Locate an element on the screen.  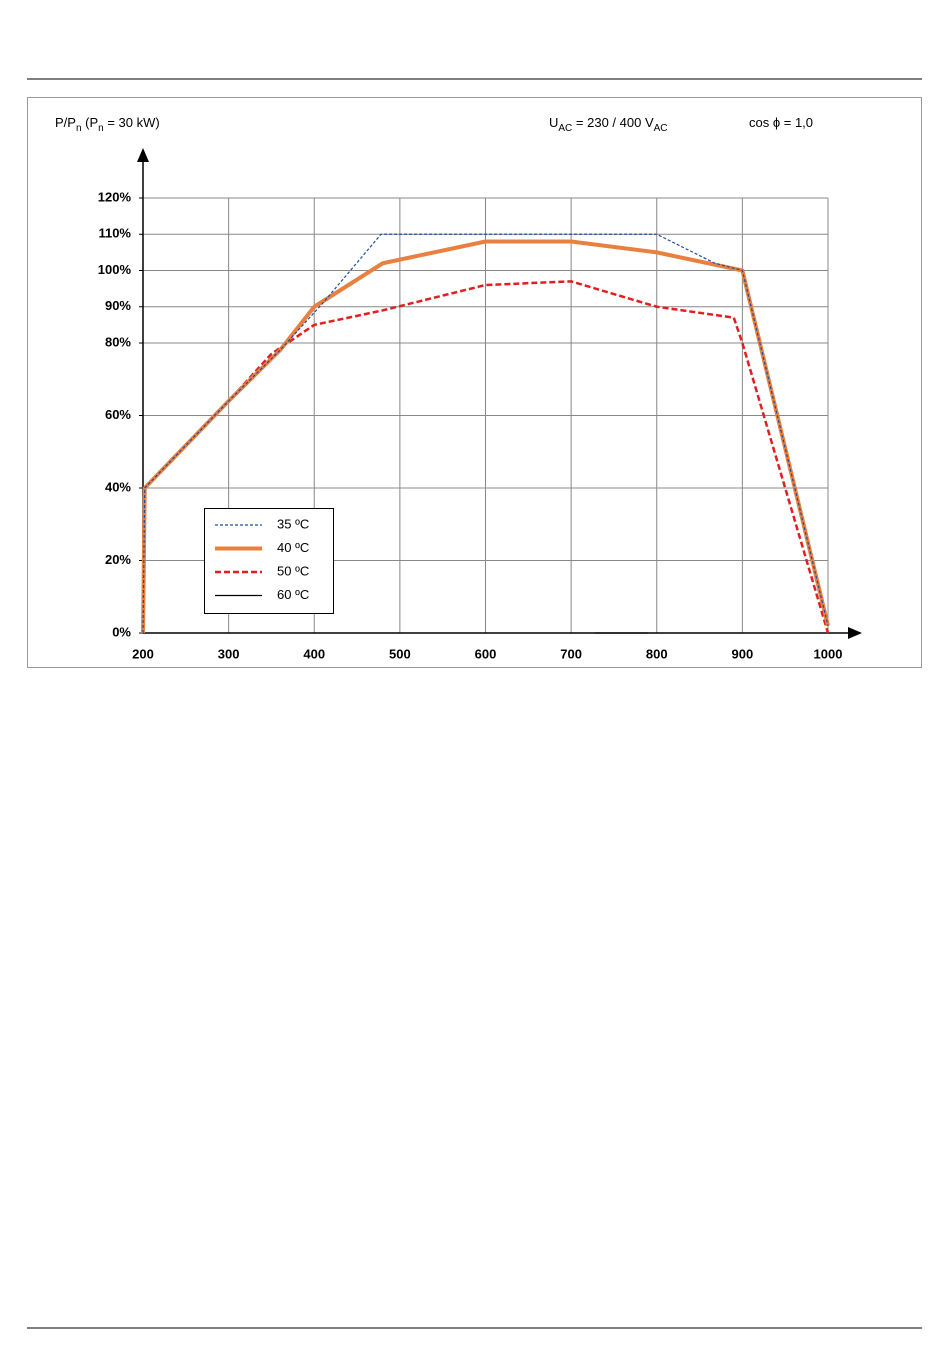
y-tick-label: 120% is located at coordinates (115, 196).